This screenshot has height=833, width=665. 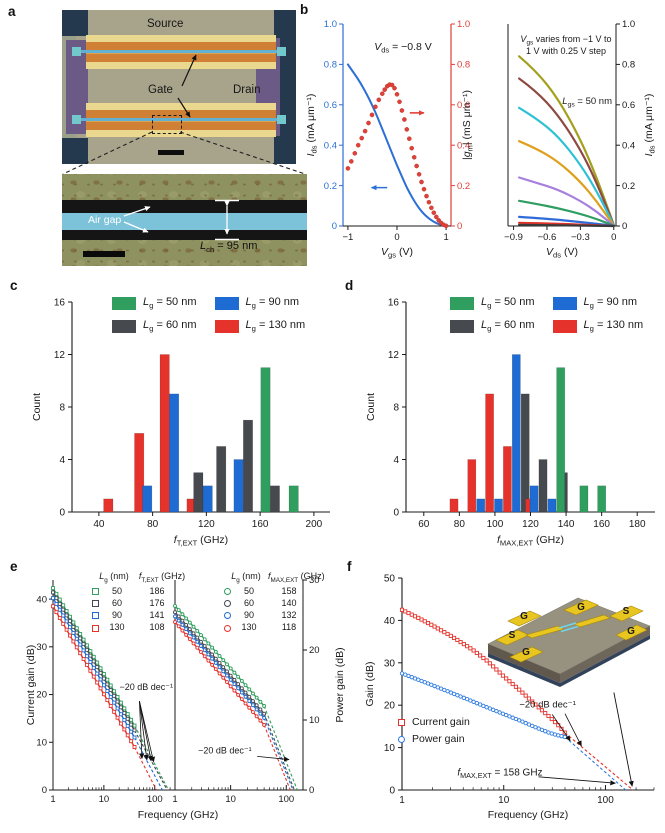 I want to click on legend-lg-value: 90, so click(x=116, y=615).